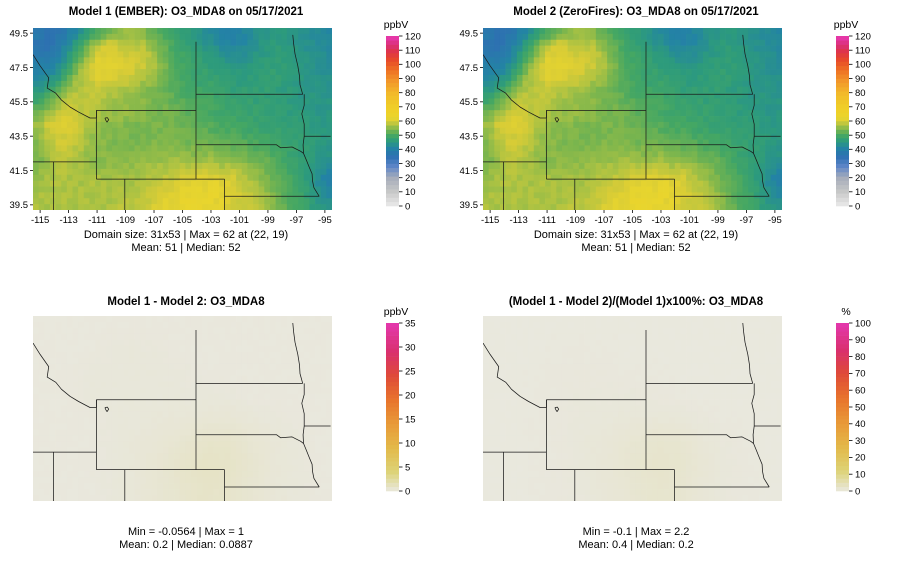 The width and height of the screenshot is (900, 579). Describe the element at coordinates (636, 545) in the screenshot. I see `caption-line2: Mean: 0.4 | Median: 0.2` at that location.